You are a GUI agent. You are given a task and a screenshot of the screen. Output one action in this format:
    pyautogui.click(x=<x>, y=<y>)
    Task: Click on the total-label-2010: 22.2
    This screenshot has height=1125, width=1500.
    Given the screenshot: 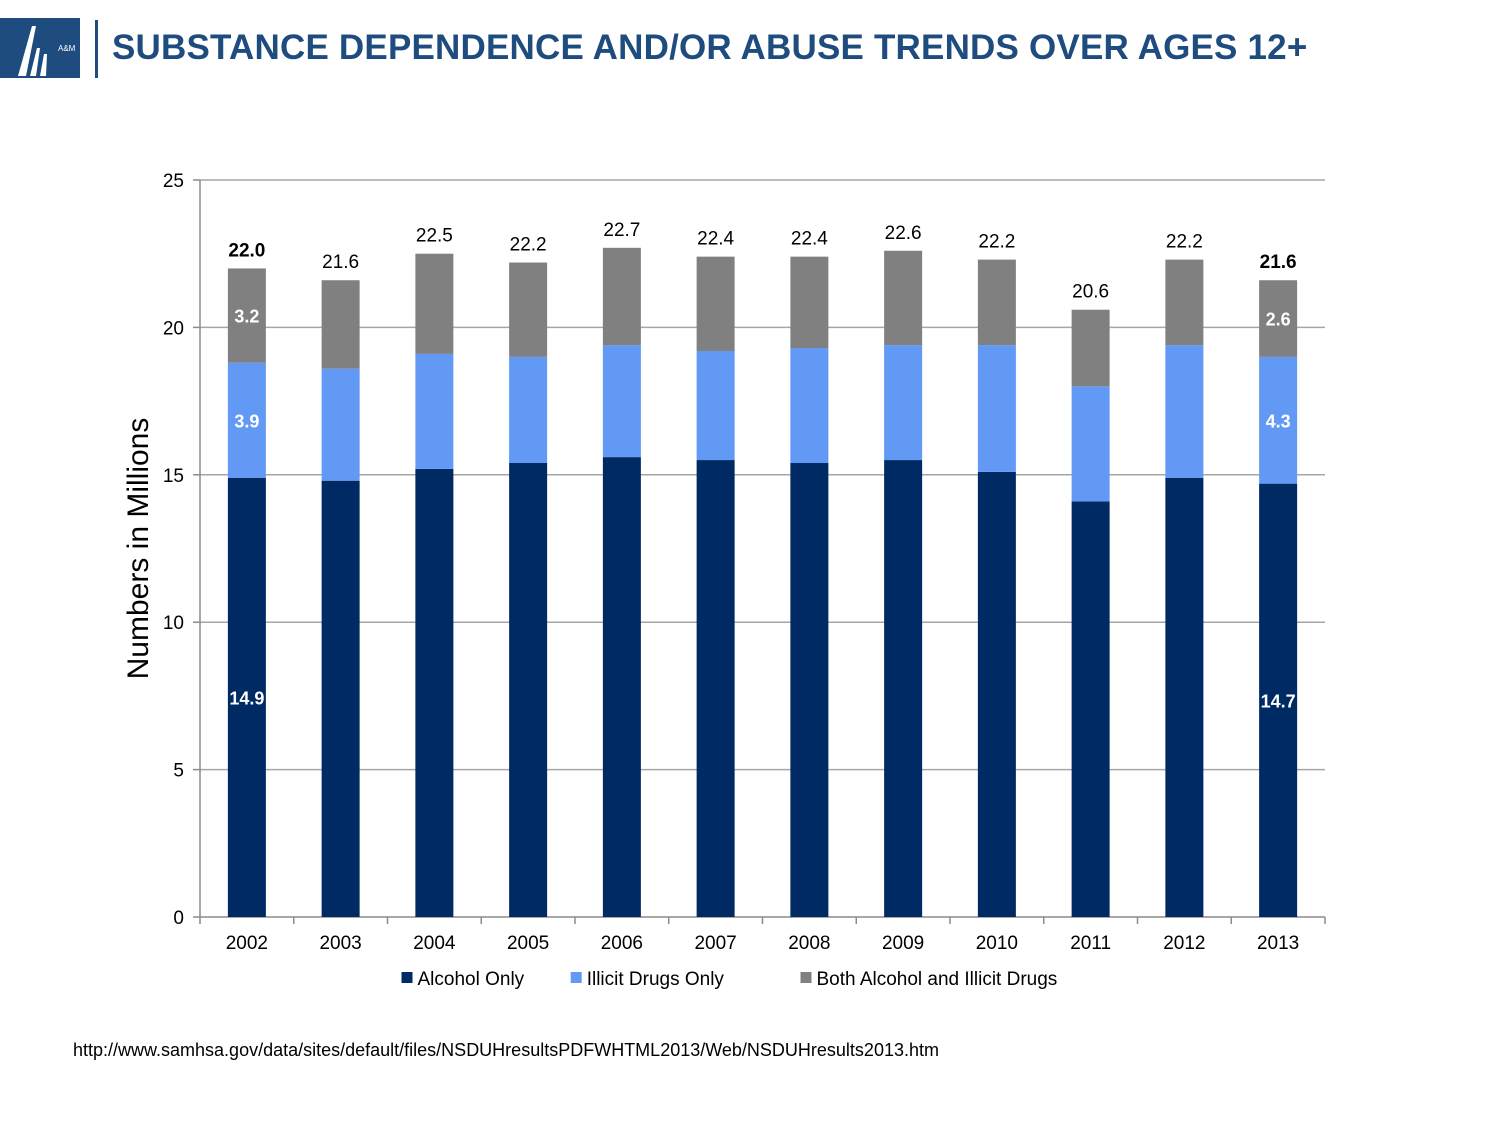 What is the action you would take?
    pyautogui.click(x=996, y=242)
    